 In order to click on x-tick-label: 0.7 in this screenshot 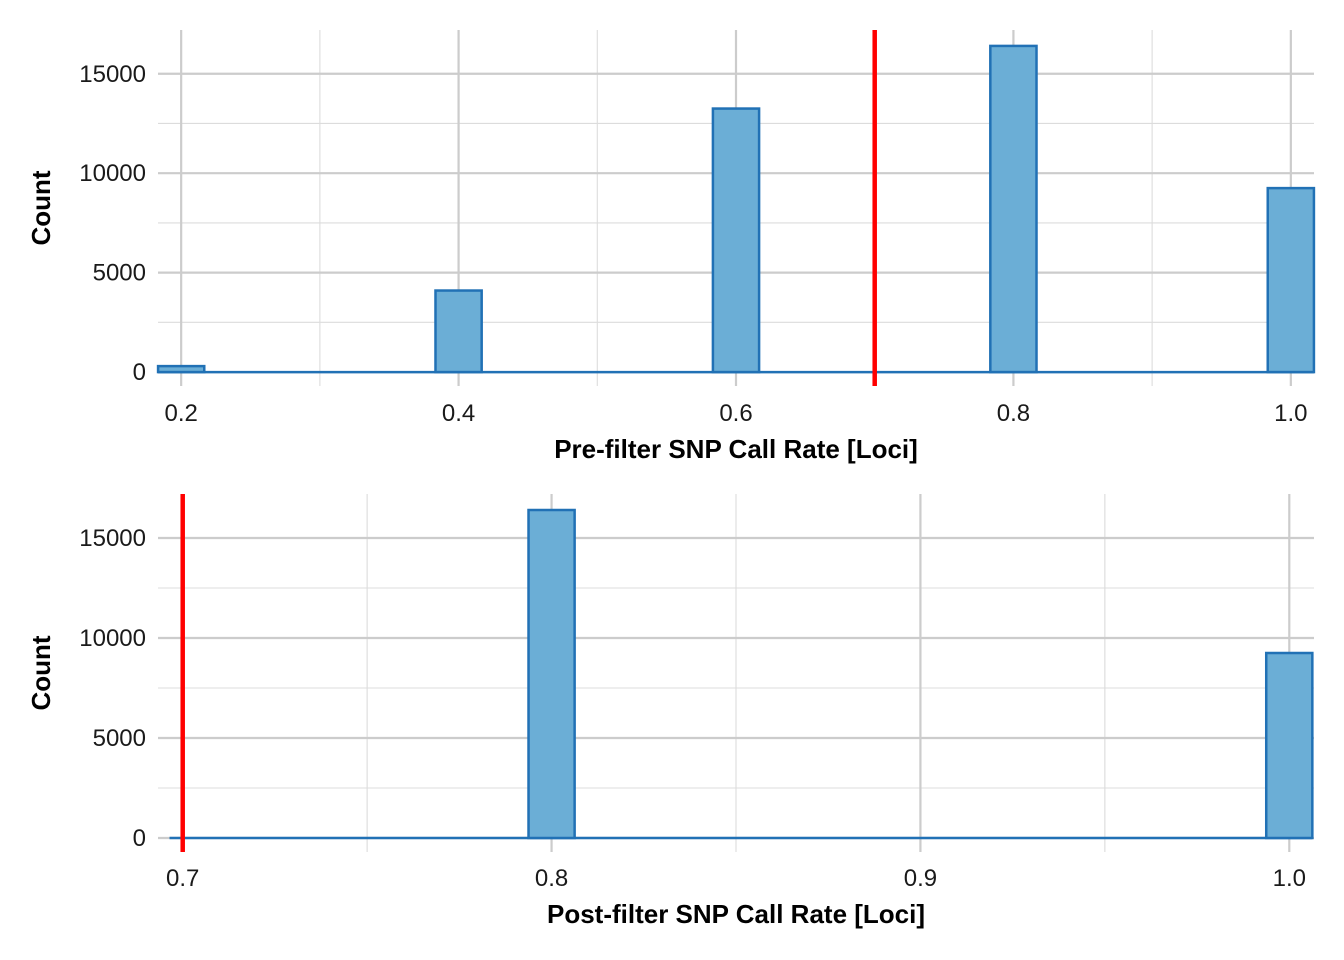, I will do `click(182, 878)`.